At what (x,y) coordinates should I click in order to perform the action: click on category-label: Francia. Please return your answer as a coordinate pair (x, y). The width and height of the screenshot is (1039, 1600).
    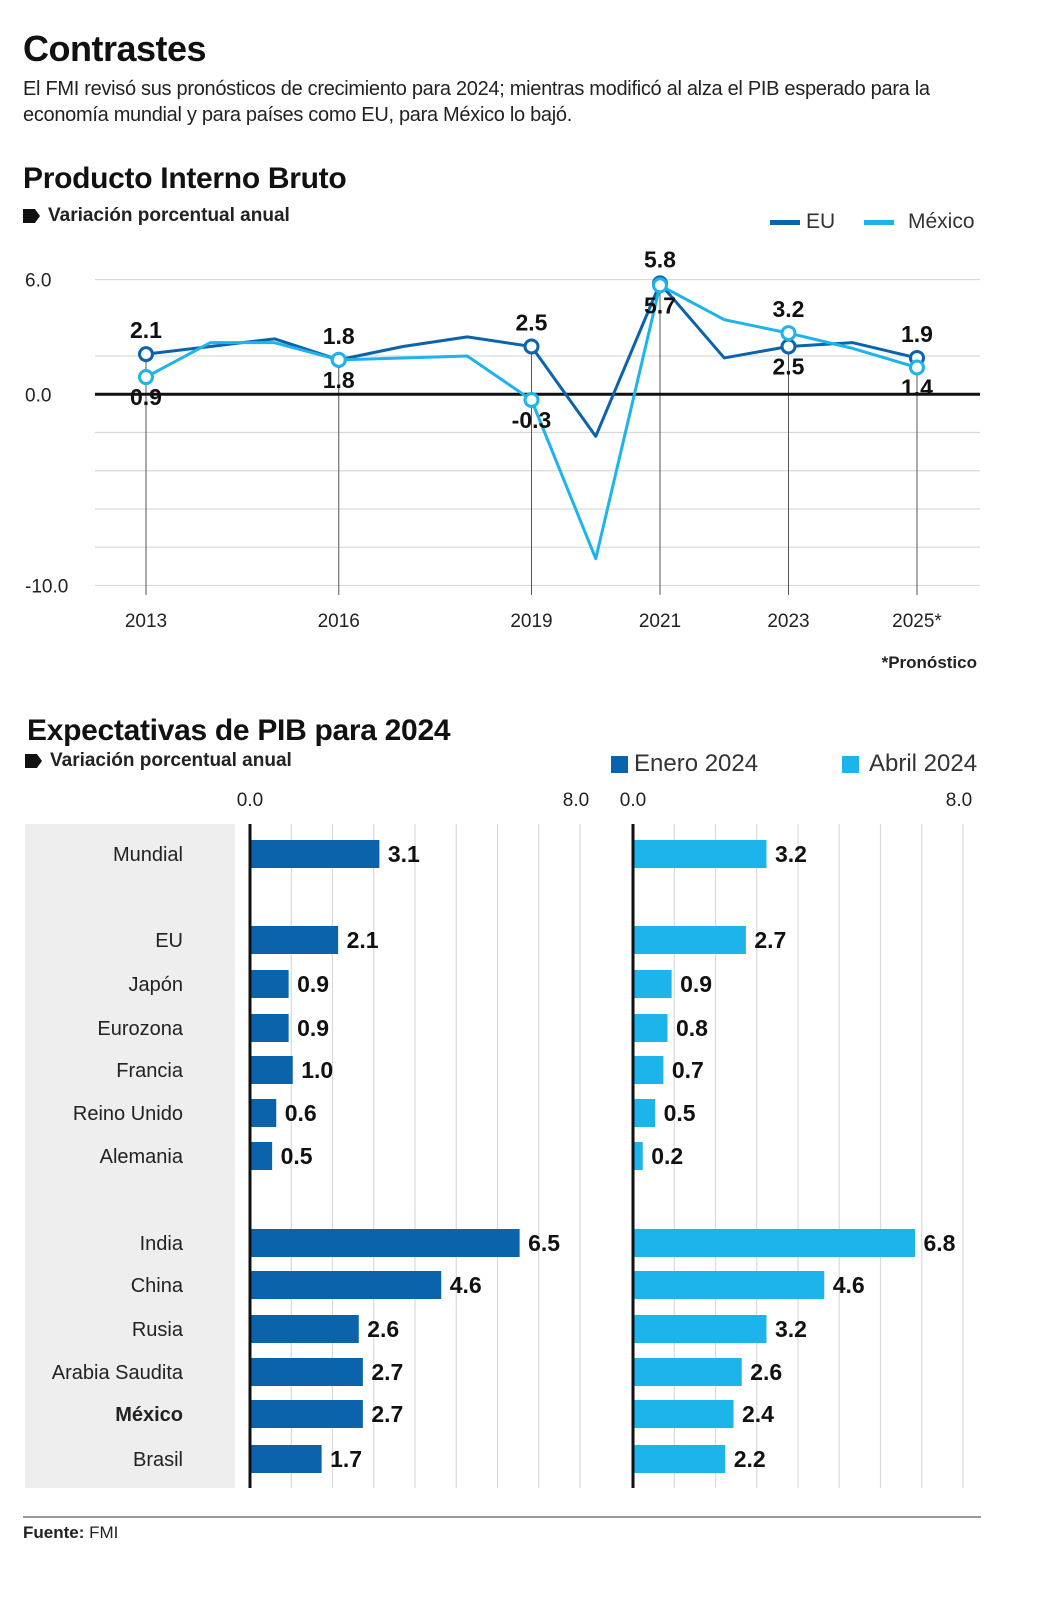
    Looking at the image, I should click on (150, 1071).